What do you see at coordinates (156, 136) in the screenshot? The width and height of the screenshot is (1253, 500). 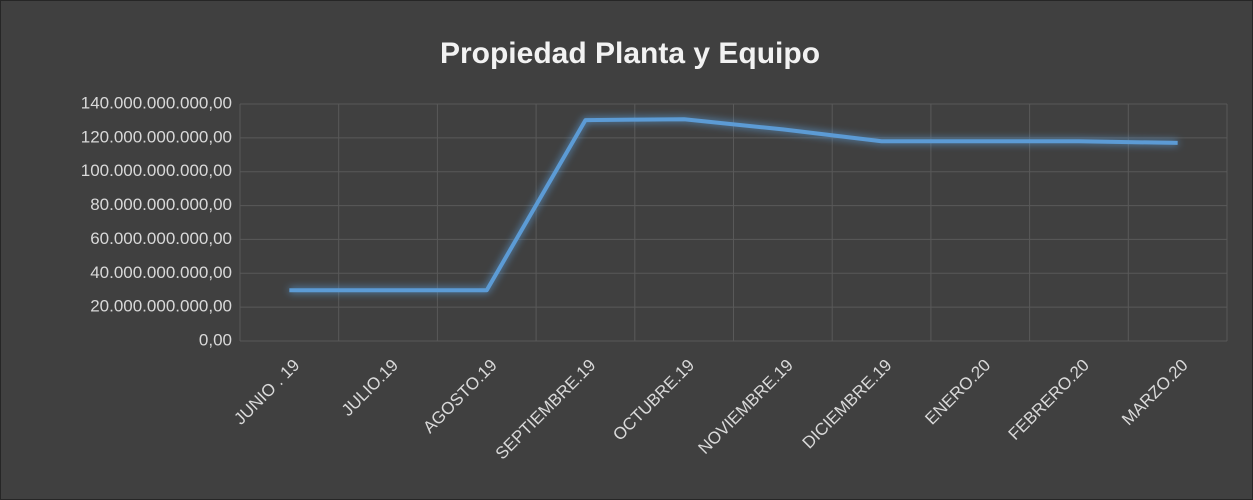 I see `y-tick-label: 120.000.000.000,00` at bounding box center [156, 136].